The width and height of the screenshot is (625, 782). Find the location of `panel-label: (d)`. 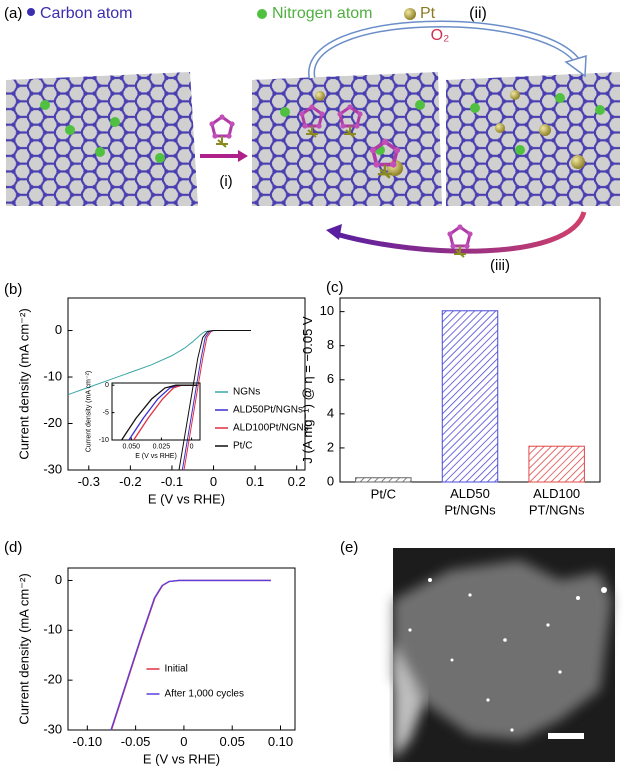

panel-label: (d) is located at coordinates (13, 547).